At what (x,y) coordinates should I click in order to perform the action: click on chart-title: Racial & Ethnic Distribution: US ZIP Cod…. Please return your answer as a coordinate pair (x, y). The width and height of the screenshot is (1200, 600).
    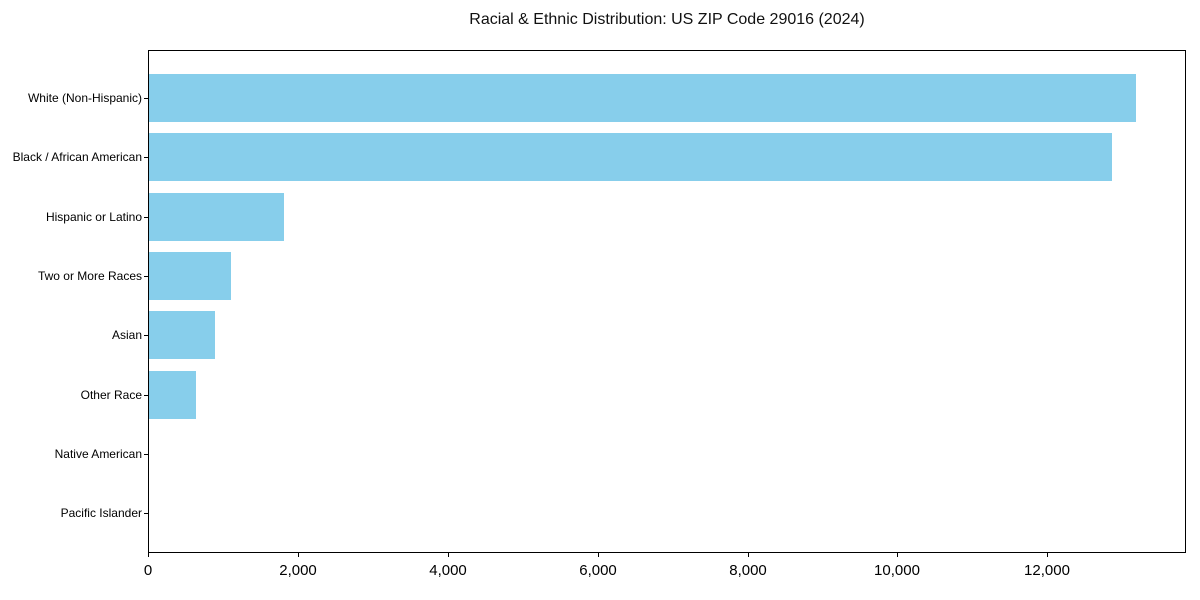
    Looking at the image, I should click on (667, 19).